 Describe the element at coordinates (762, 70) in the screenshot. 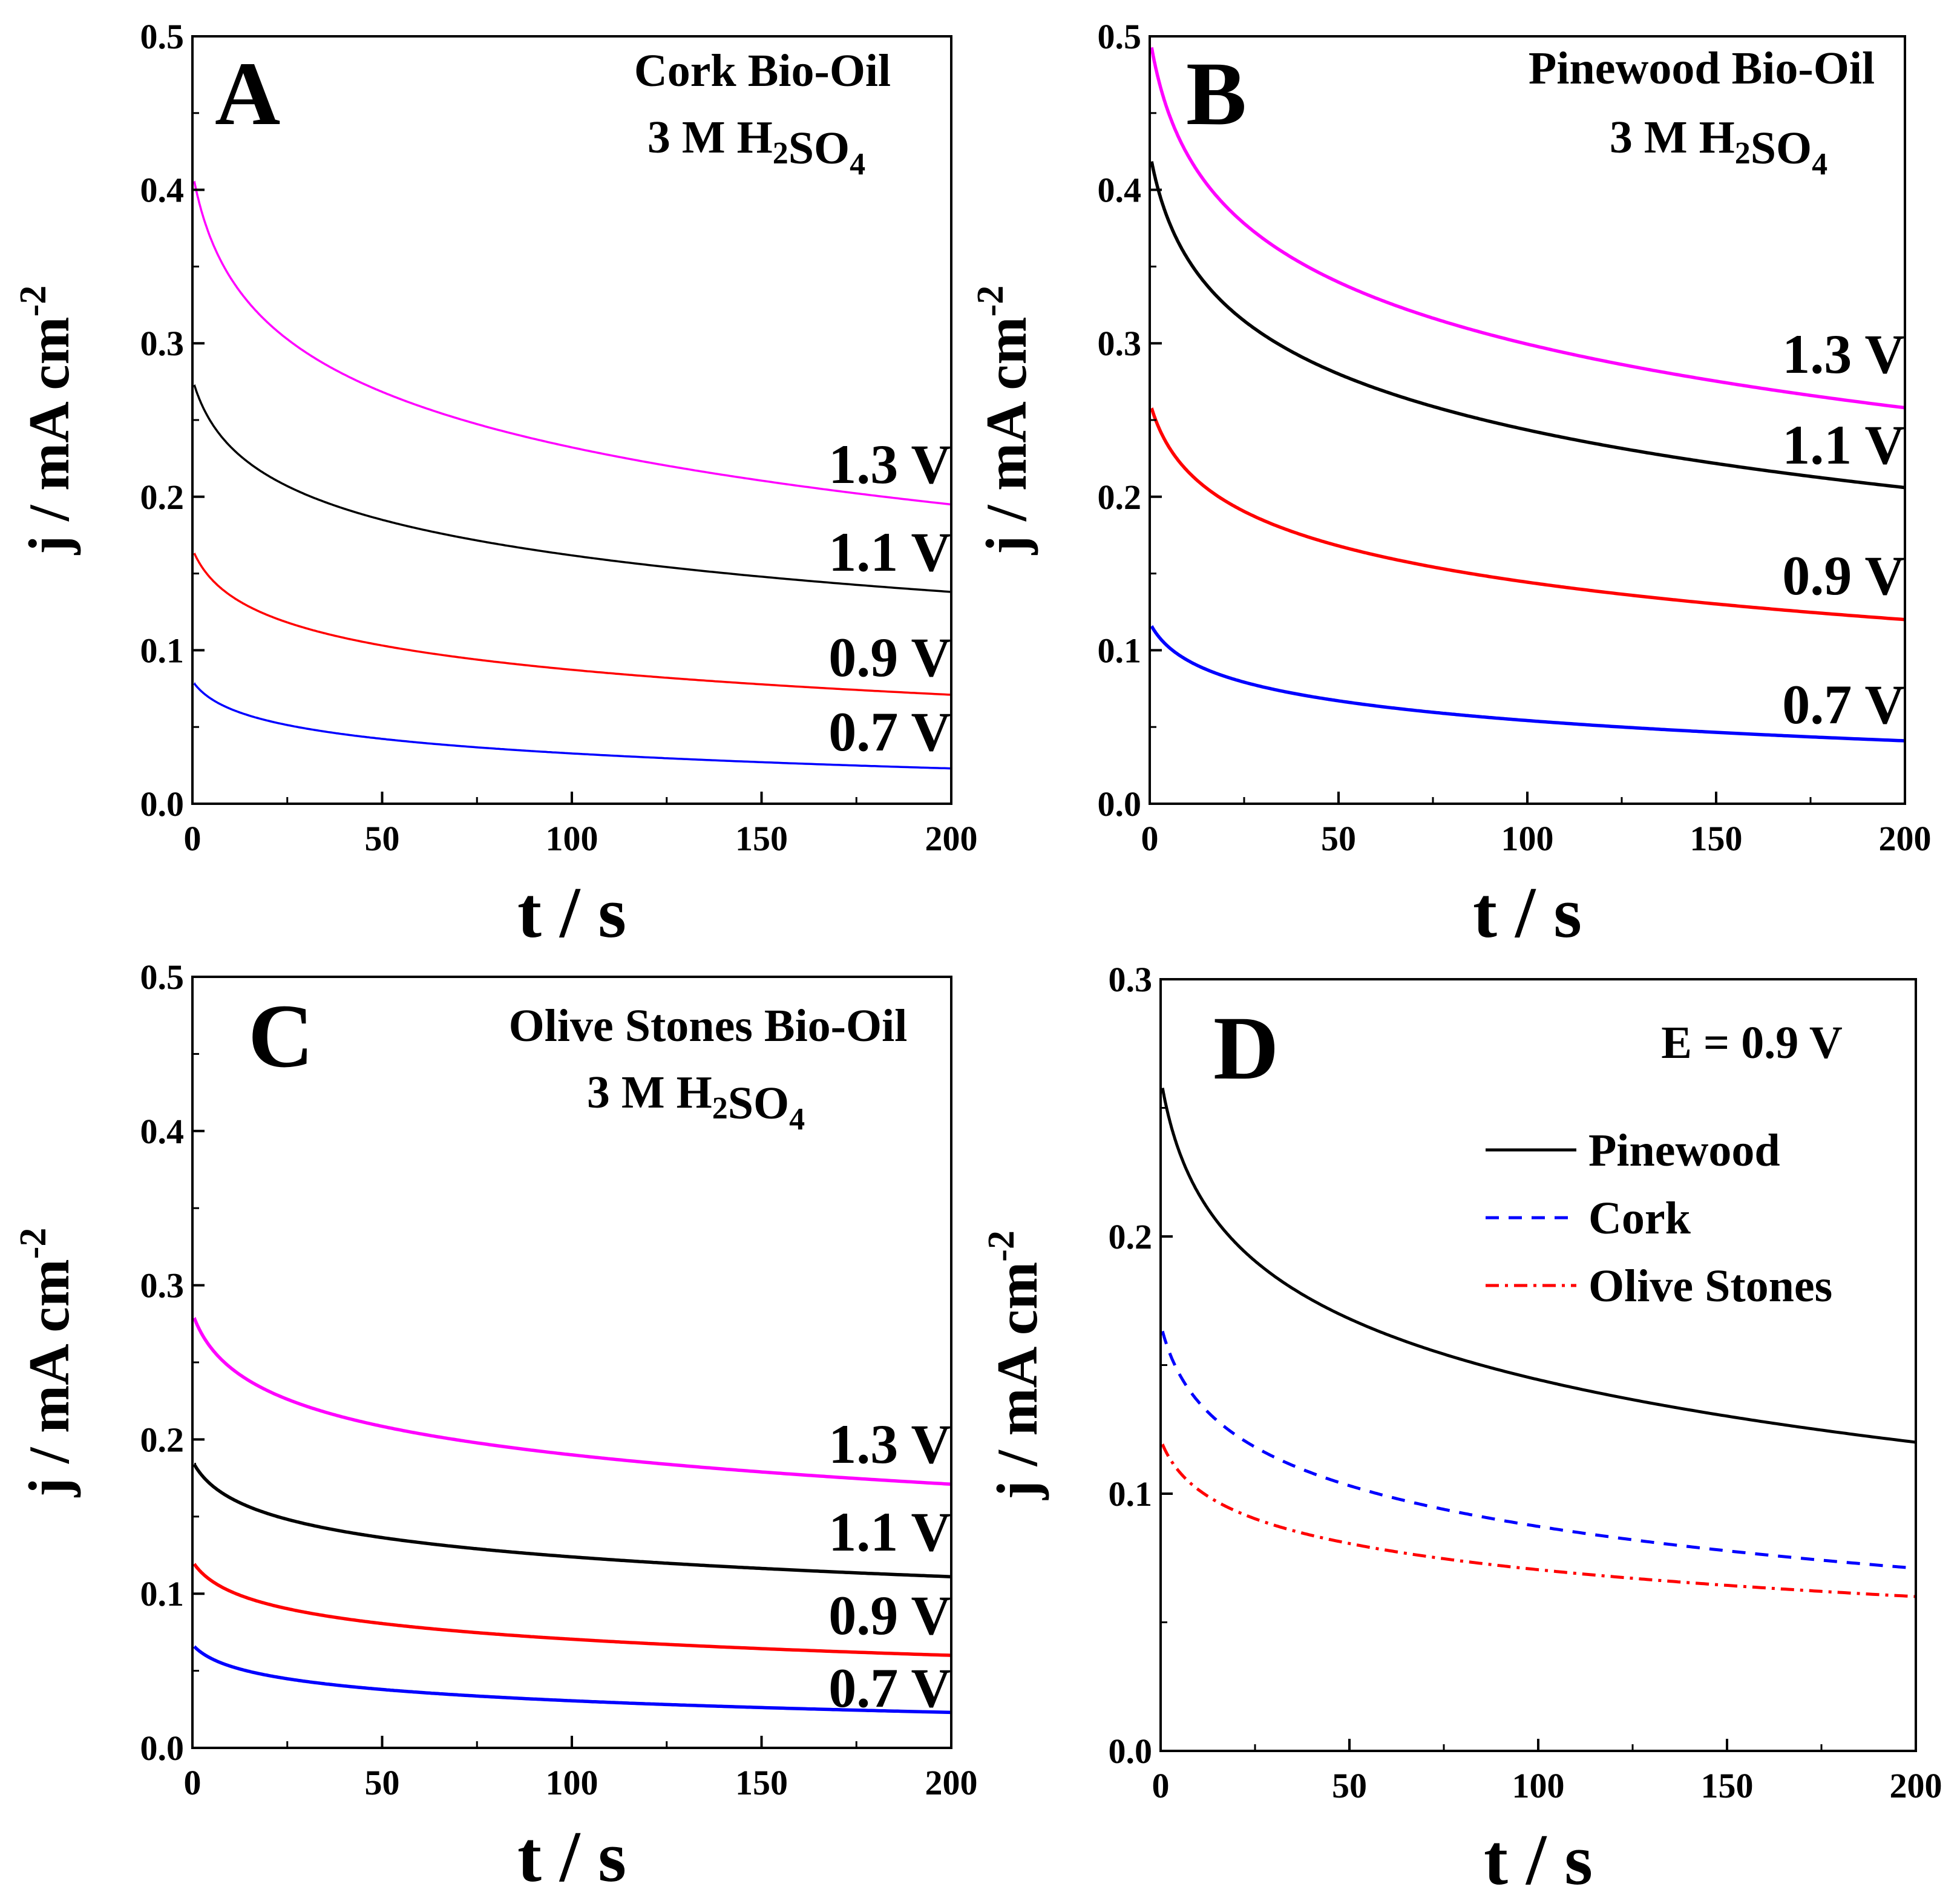

I see `panel-title: Cork Bio-Oil` at that location.